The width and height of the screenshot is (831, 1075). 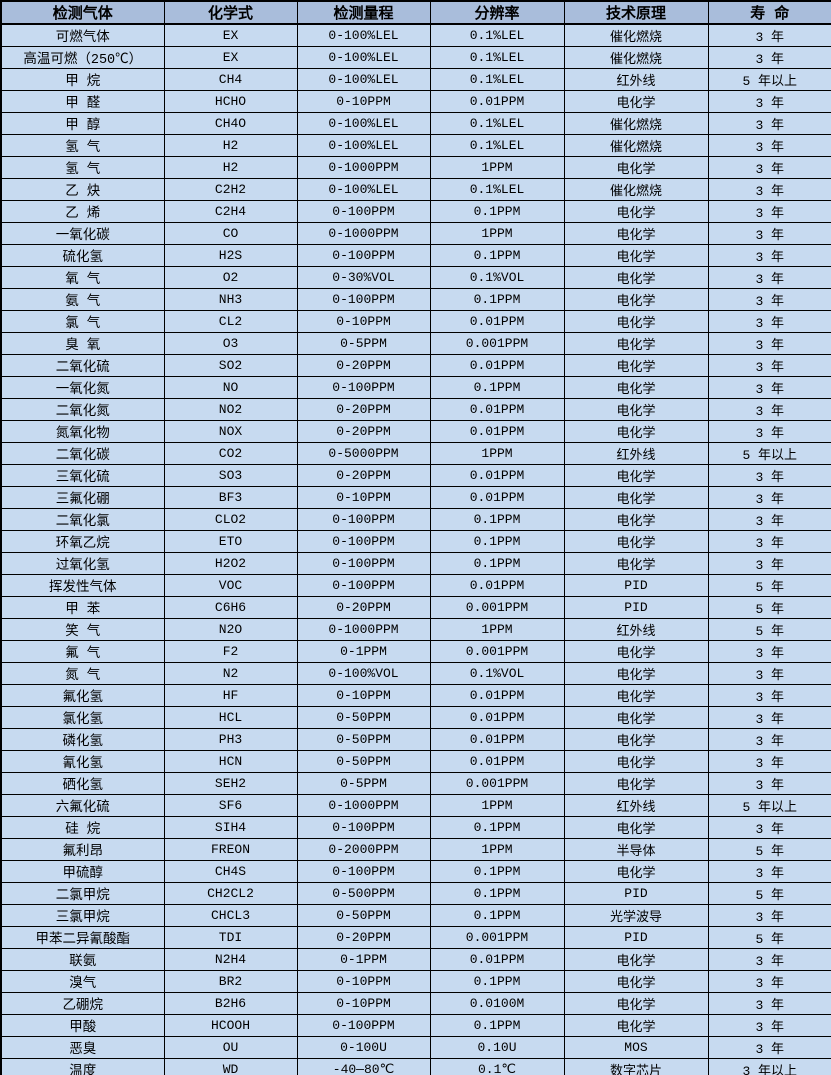 What do you see at coordinates (82, 123) in the screenshot?
I see `cell-gas: 甲 醇` at bounding box center [82, 123].